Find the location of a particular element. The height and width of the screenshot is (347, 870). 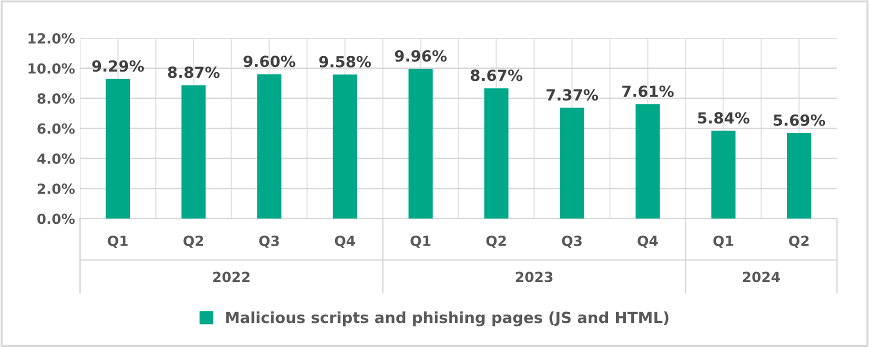

data-label: 9.60% is located at coordinates (270, 62).